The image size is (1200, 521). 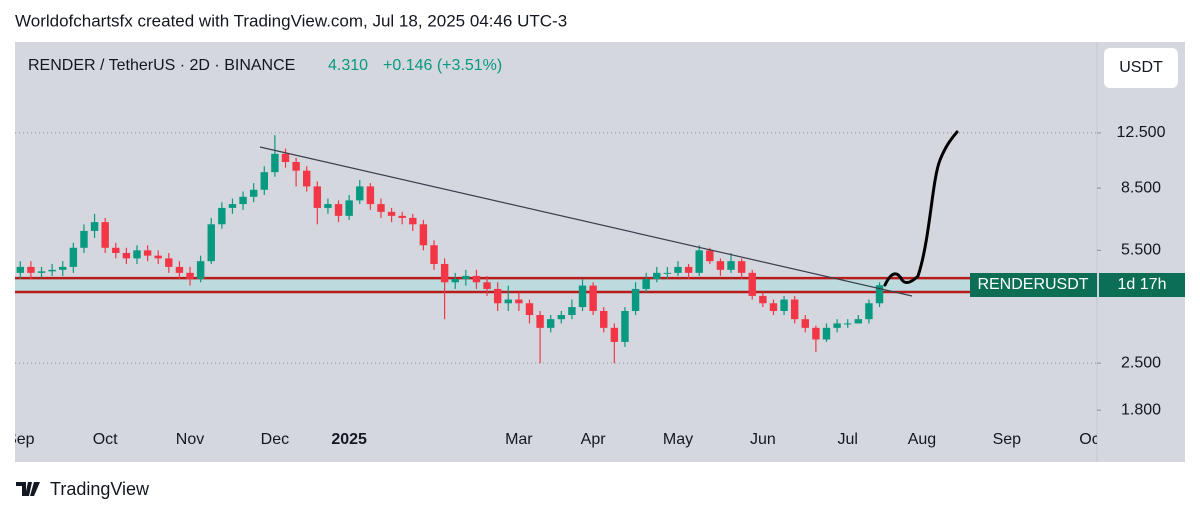 I want to click on symbol-tag-label: RENDERUSDT, so click(x=1032, y=284).